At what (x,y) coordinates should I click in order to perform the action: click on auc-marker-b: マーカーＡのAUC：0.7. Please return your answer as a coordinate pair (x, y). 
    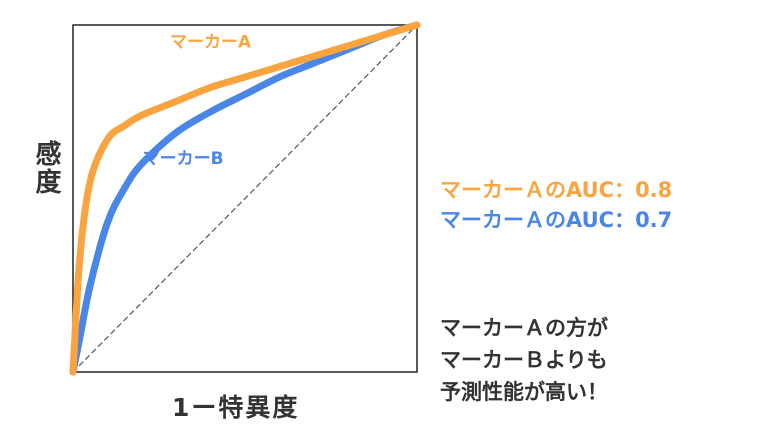
    Looking at the image, I should click on (556, 220).